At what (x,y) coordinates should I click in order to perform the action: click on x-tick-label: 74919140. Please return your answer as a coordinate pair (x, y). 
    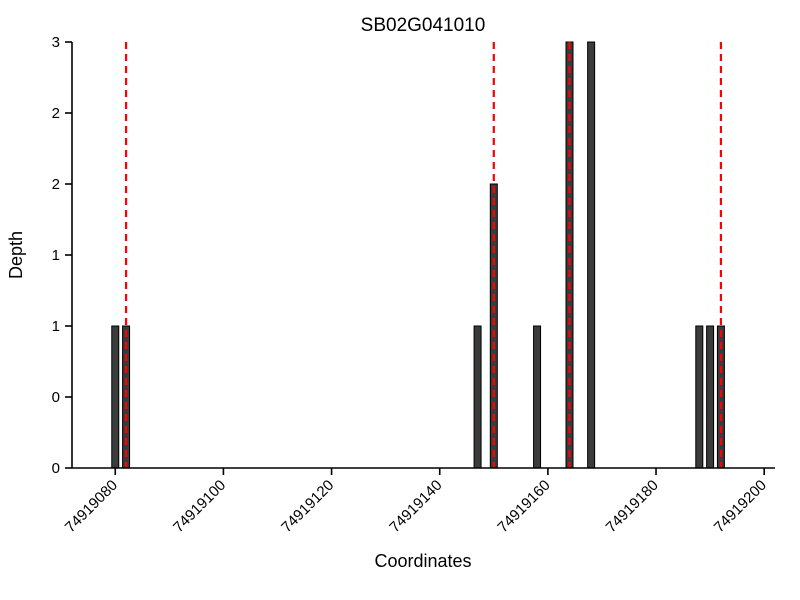
    Looking at the image, I should click on (415, 506).